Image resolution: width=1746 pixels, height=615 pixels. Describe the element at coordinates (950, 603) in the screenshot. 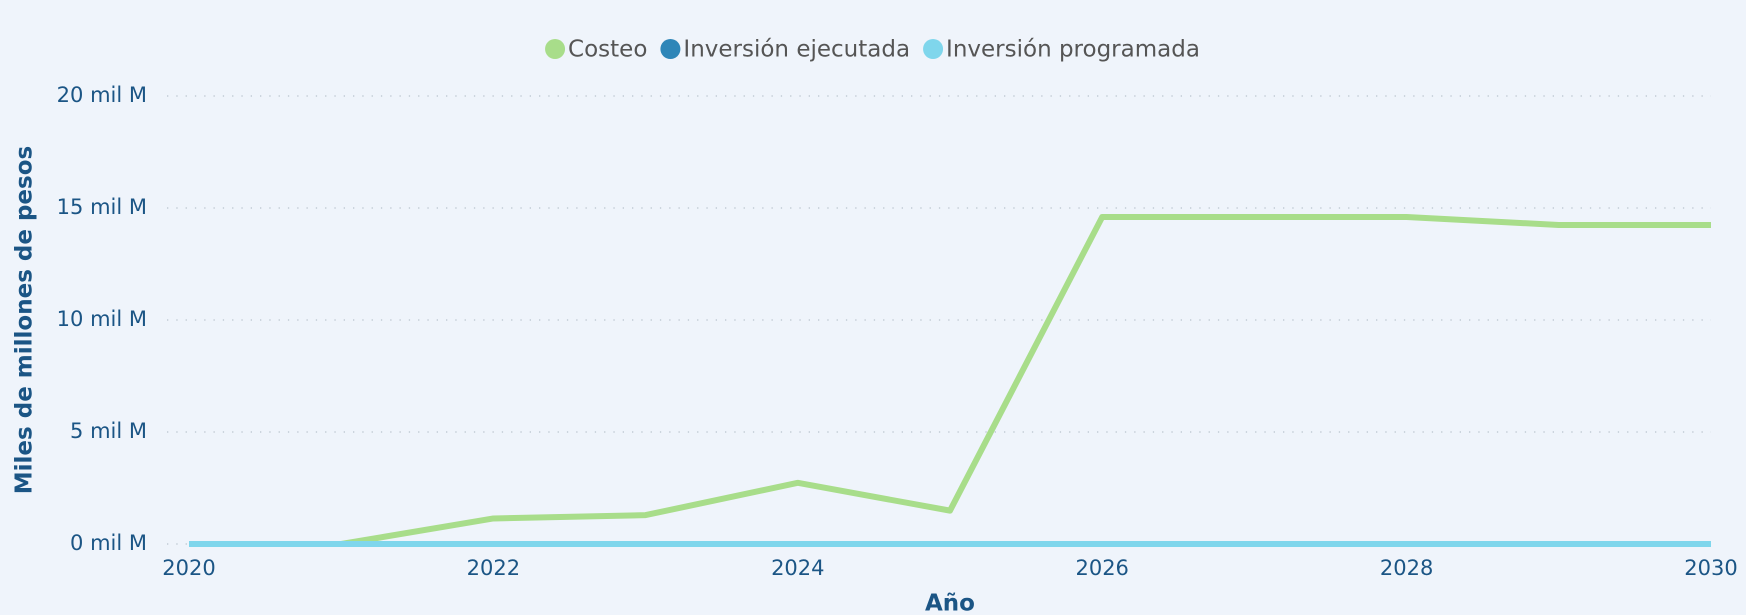

I see `x-axis-title: Año` at that location.